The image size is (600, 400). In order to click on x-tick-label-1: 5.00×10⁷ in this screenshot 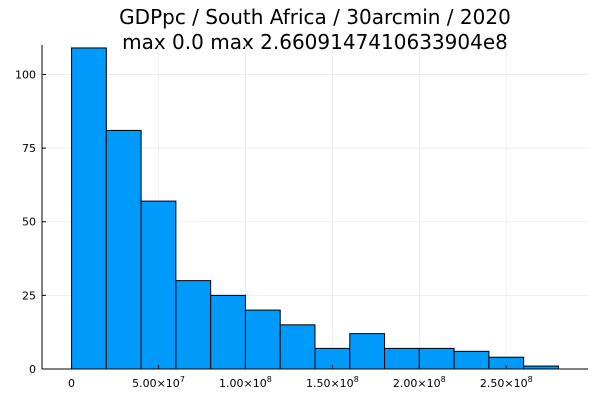, I will do `click(158, 382)`.